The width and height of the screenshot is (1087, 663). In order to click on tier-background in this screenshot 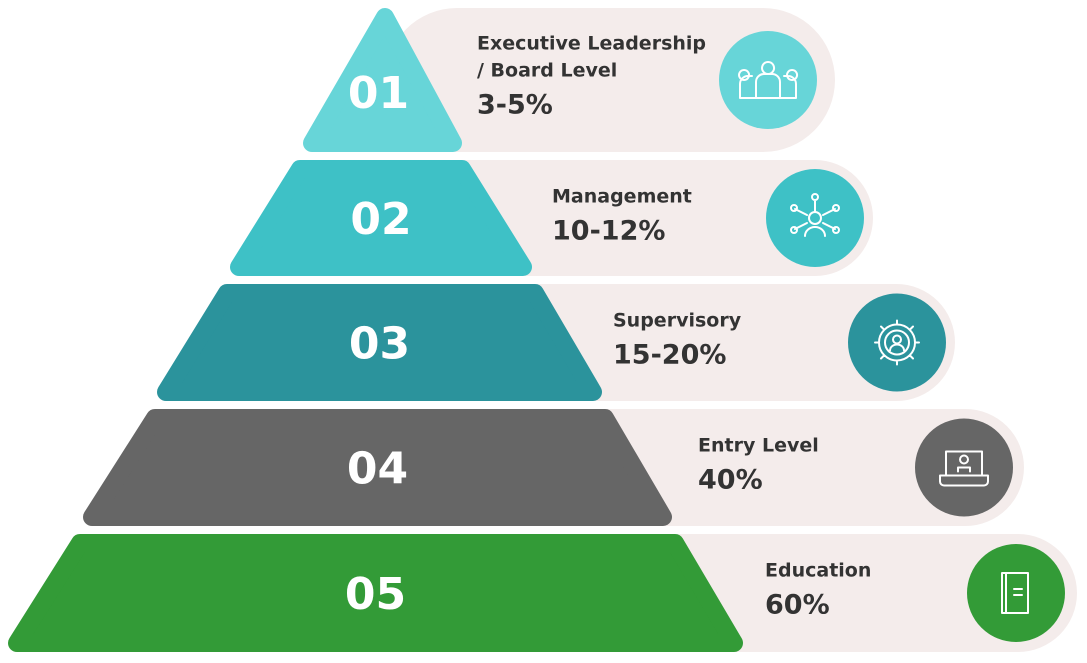, I will do `click(610, 80)`.